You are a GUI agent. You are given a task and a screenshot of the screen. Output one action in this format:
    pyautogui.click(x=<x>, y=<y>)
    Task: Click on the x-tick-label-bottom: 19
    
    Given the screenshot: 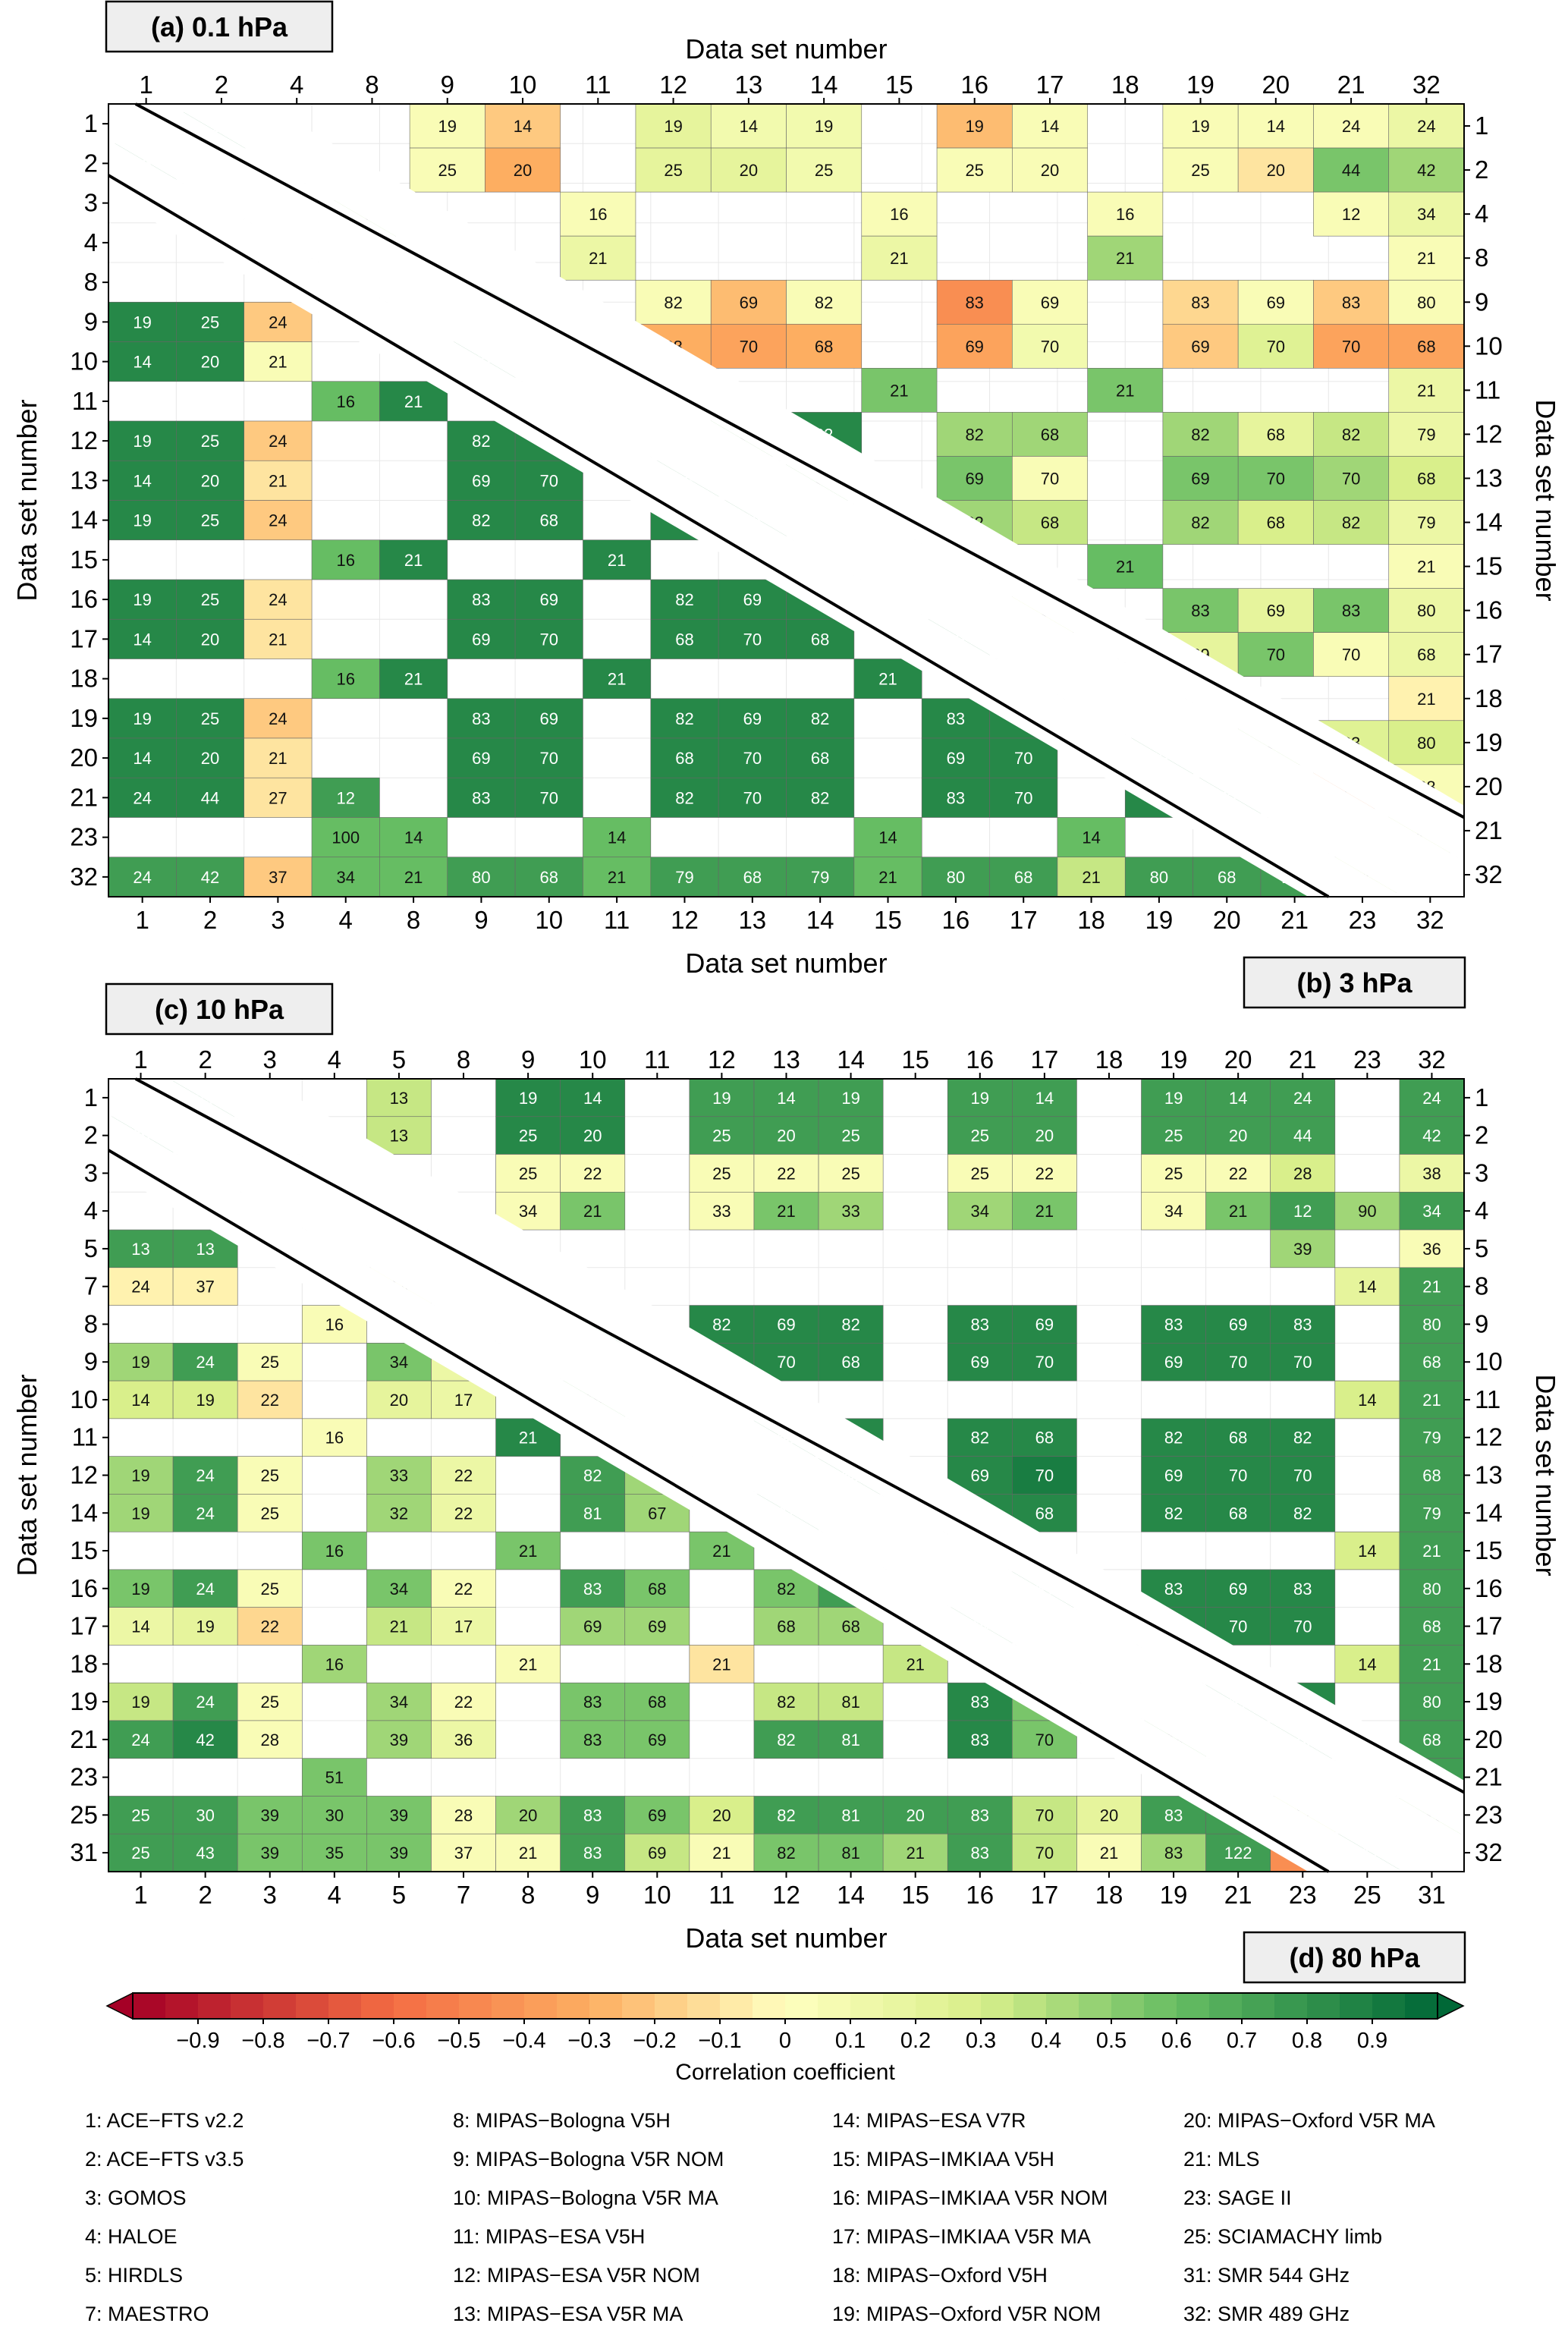 What is the action you would take?
    pyautogui.click(x=1174, y=1895)
    